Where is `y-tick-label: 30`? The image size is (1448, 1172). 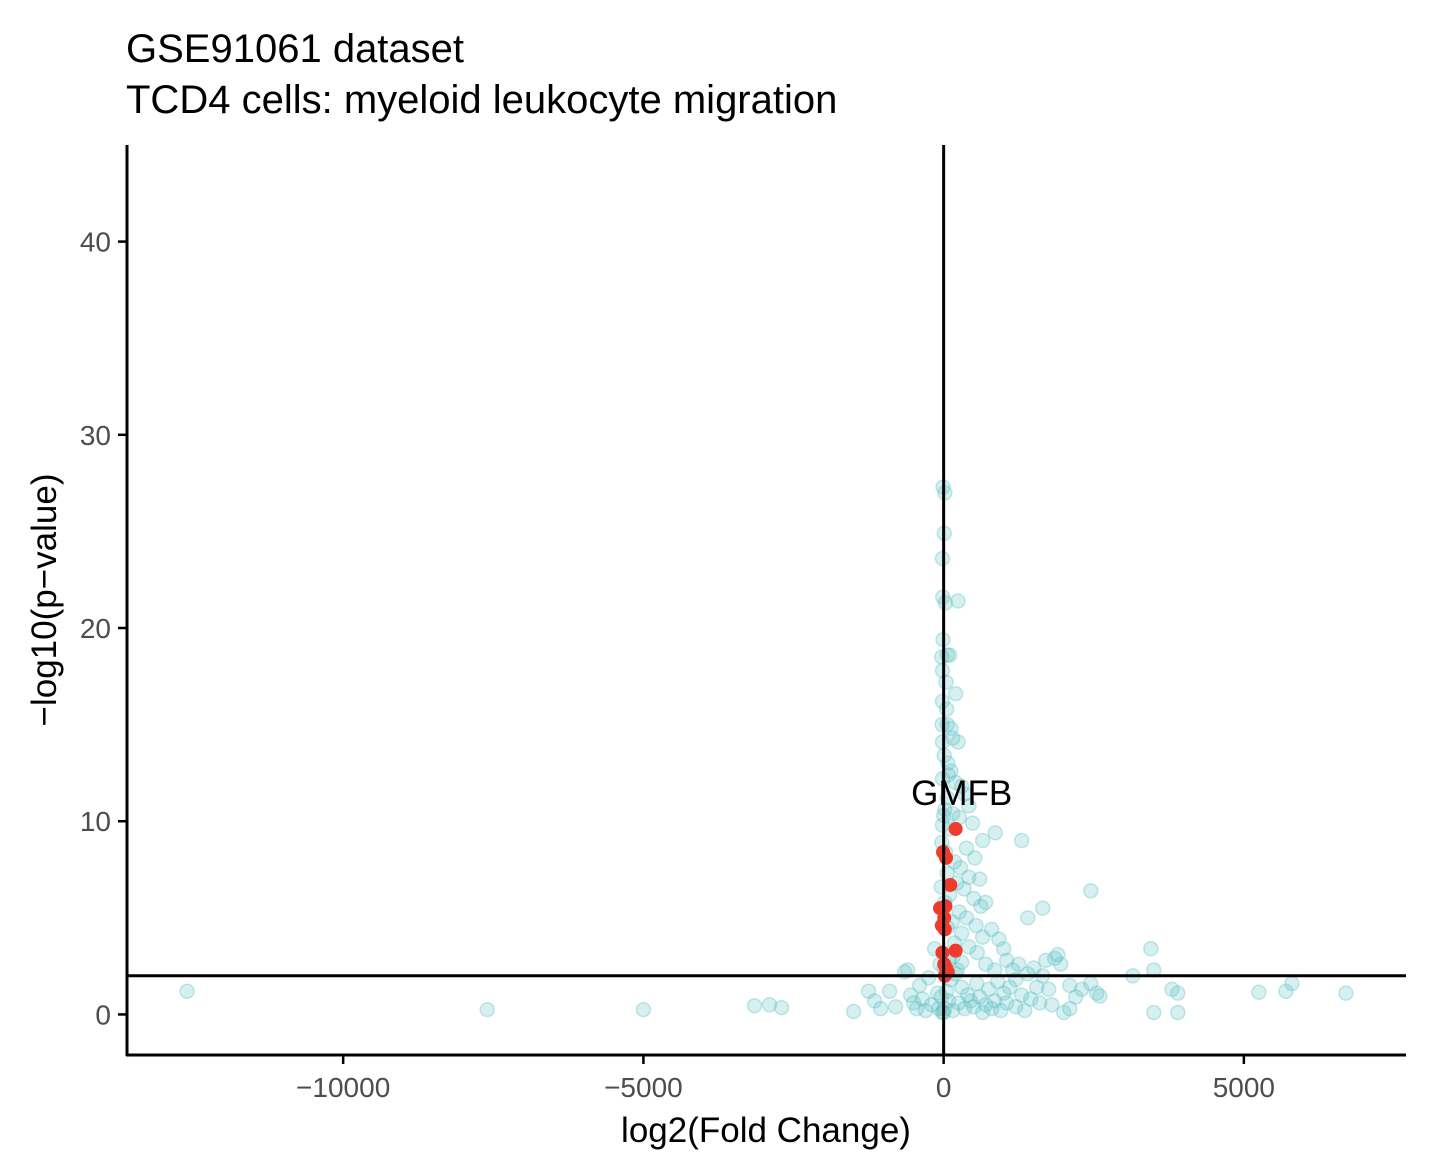 y-tick-label: 30 is located at coordinates (95, 435).